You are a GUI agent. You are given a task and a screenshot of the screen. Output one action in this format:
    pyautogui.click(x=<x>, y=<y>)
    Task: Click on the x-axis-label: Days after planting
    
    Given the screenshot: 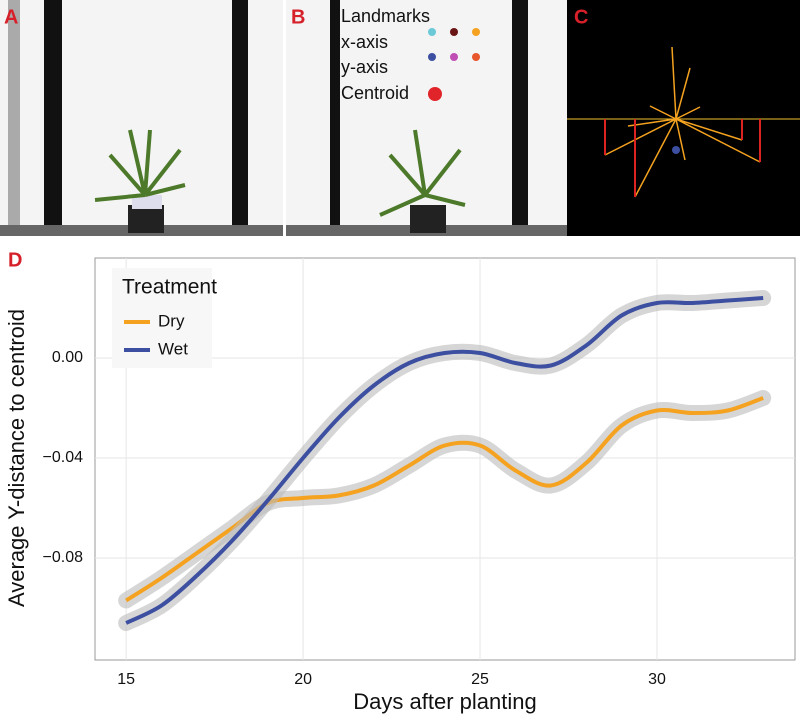 What is the action you would take?
    pyautogui.click(x=444, y=701)
    